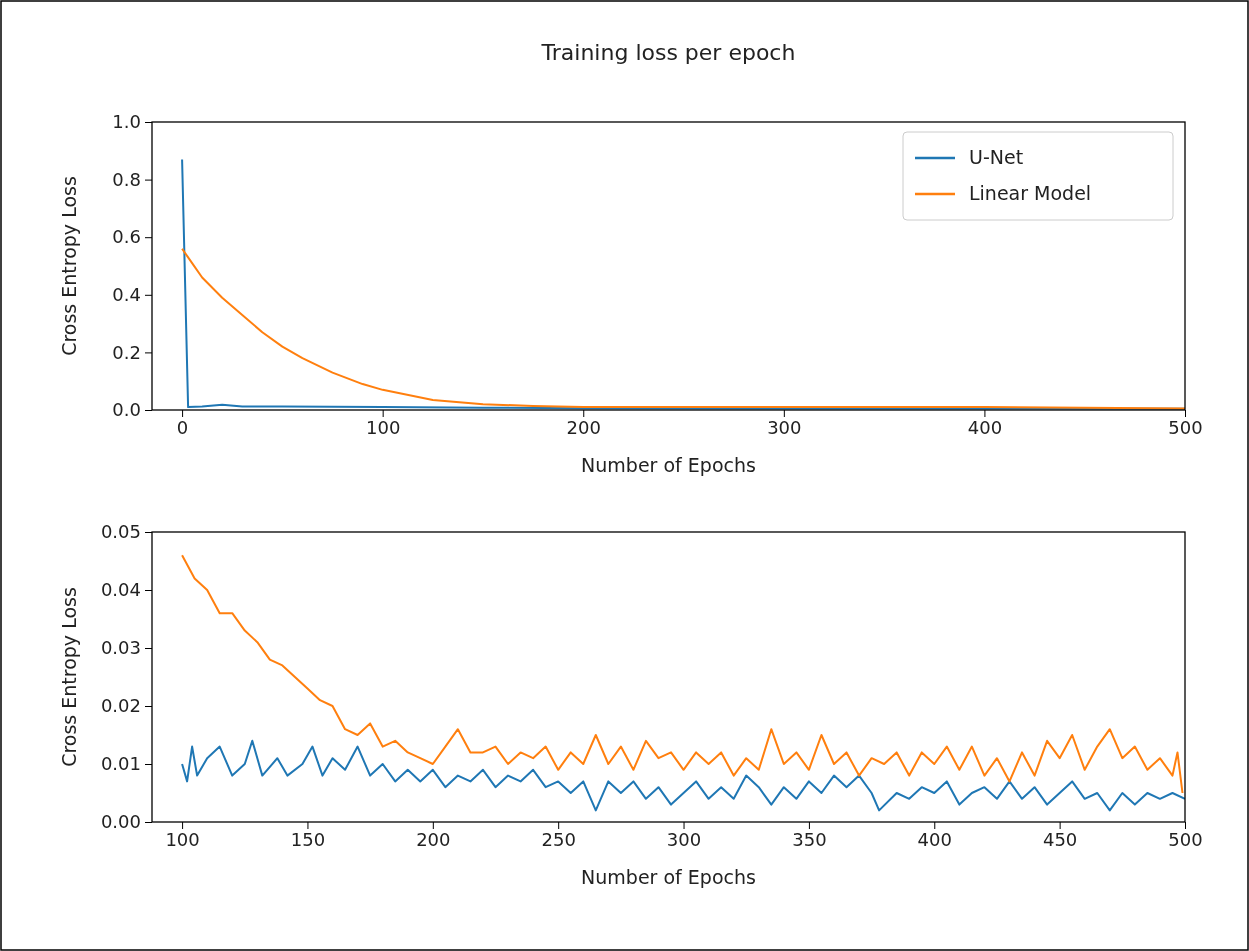 The image size is (1249, 951). What do you see at coordinates (120, 764) in the screenshot?
I see `y-tick-label: 0.01` at bounding box center [120, 764].